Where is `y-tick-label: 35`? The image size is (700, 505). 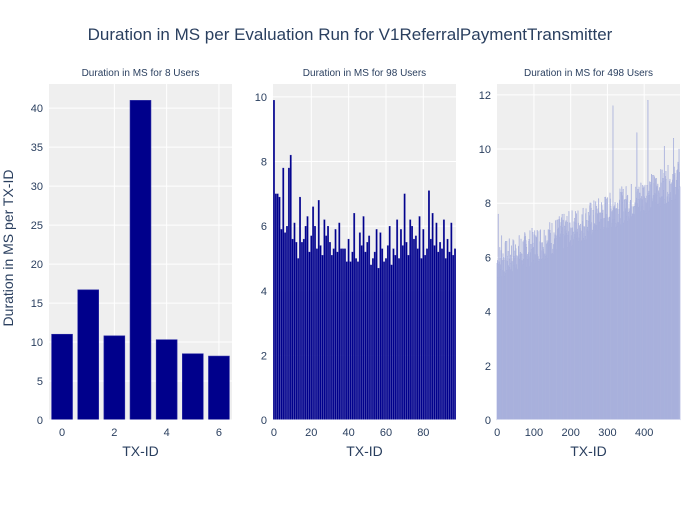
y-tick-label: 35 is located at coordinates (37, 148).